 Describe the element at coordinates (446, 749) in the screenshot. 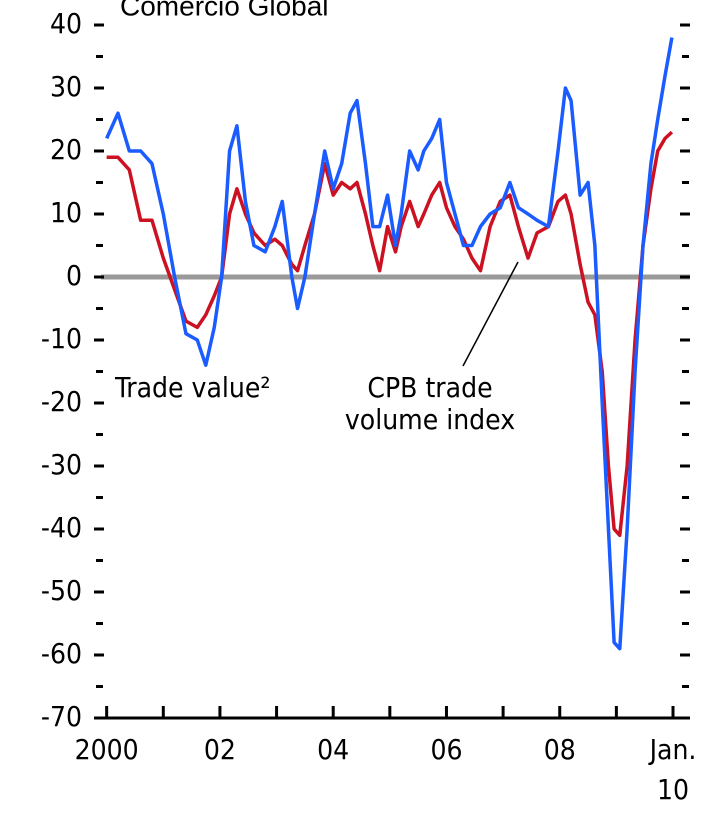

I see `x-tick-label: 06` at that location.